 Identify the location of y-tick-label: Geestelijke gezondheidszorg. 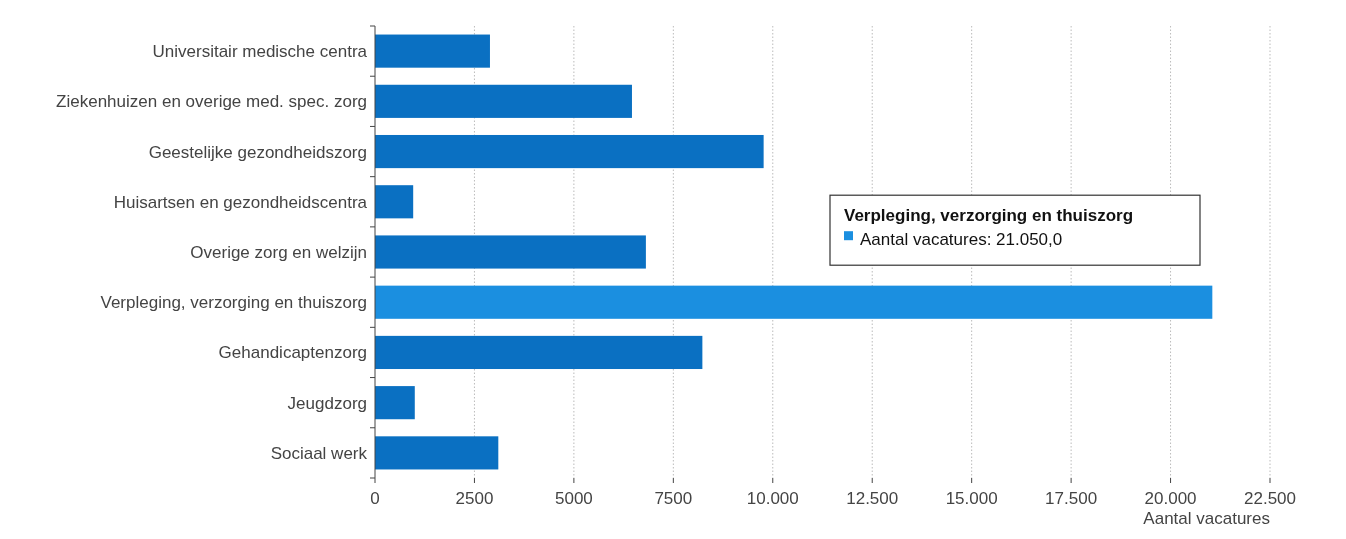
(257, 152).